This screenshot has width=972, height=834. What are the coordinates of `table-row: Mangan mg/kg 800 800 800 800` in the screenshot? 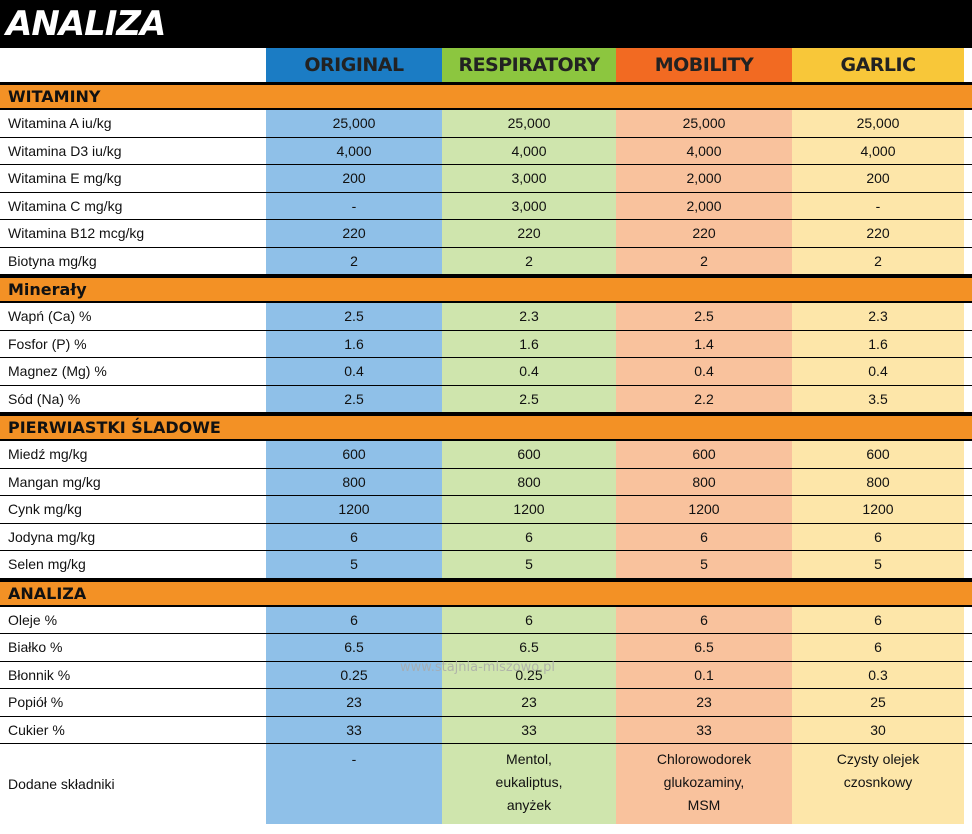 It's located at (486, 482).